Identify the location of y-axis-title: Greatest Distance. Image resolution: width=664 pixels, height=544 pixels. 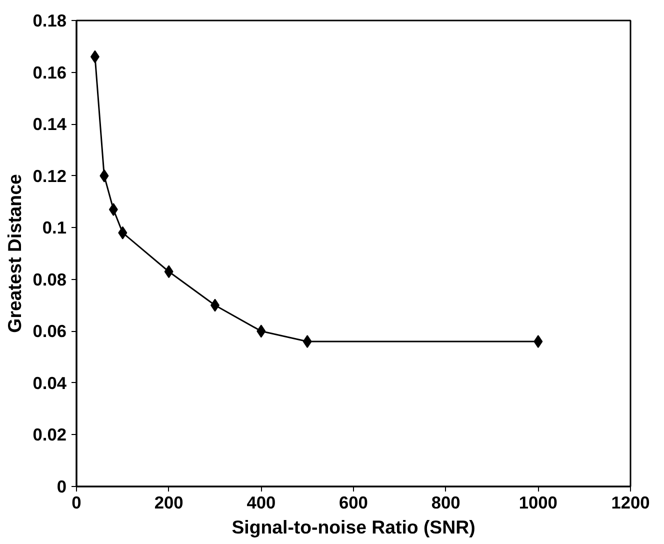
(14, 253).